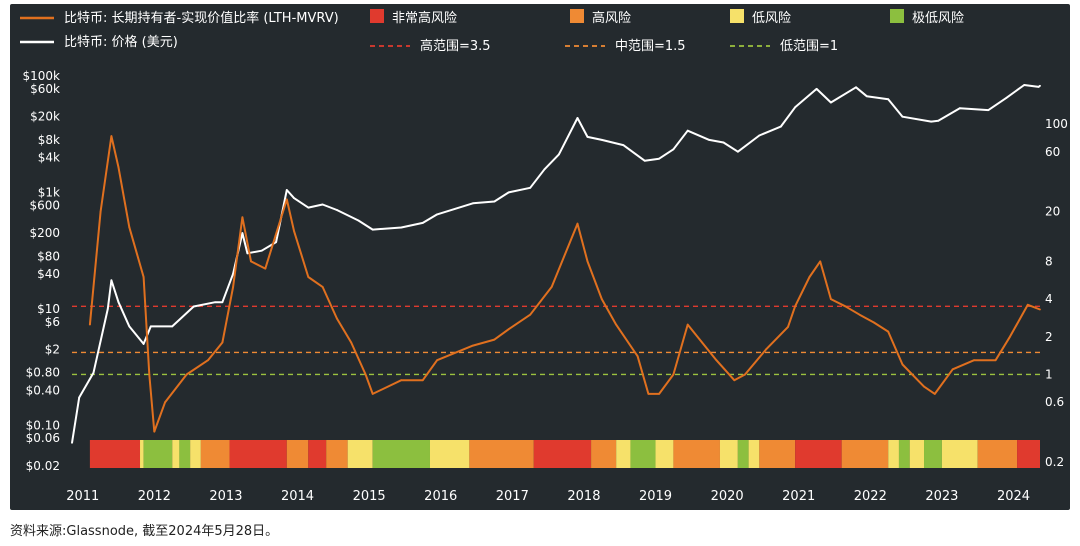 This screenshot has height=546, width=1080. What do you see at coordinates (737, 16) in the screenshot?
I see `legend-swatch-low` at bounding box center [737, 16].